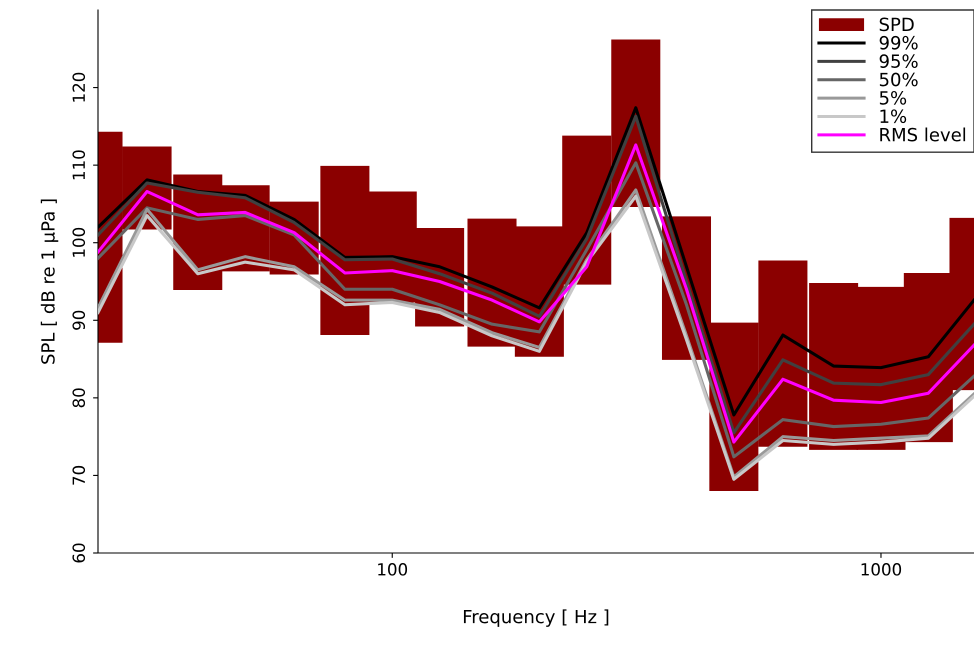 Image resolution: width=974 pixels, height=661 pixels. I want to click on y-tick-label: 90, so click(79, 320).